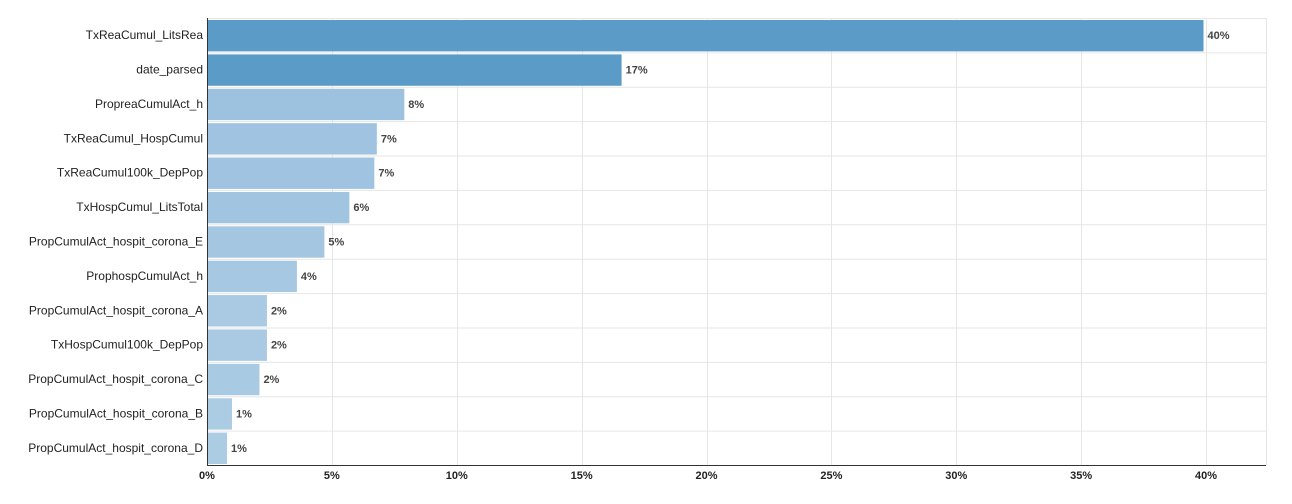  Describe the element at coordinates (706, 476) in the screenshot. I see `x-tick-label: 20%` at that location.